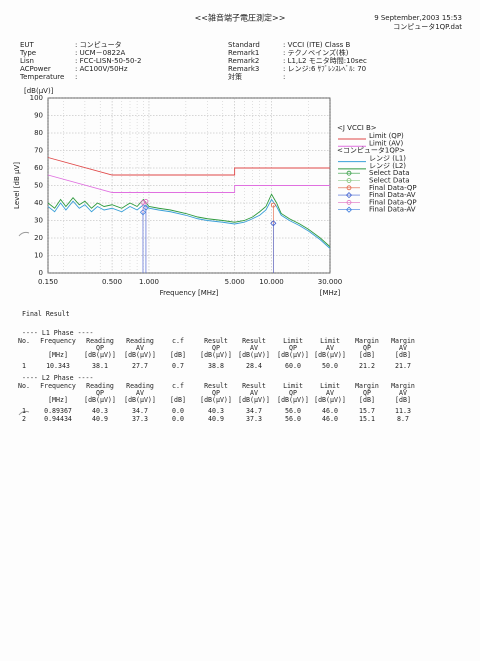 This screenshot has width=480, height=661. Describe the element at coordinates (17, 185) in the screenshot. I see `y-axis-title: Level [dB μV]` at that location.